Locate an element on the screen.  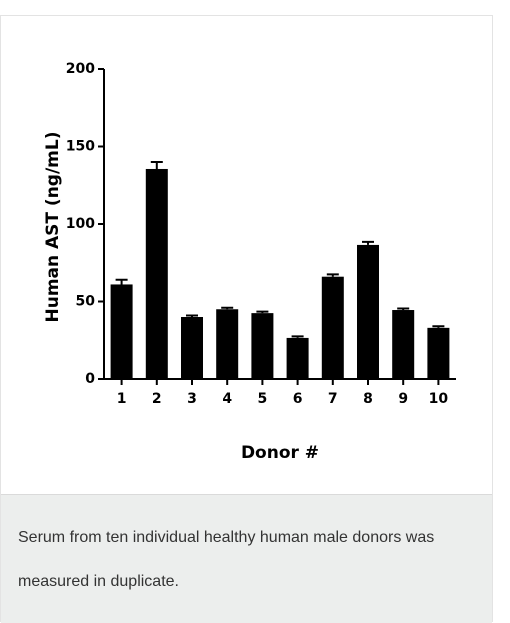
y-tick-label: 200 is located at coordinates (80, 69).